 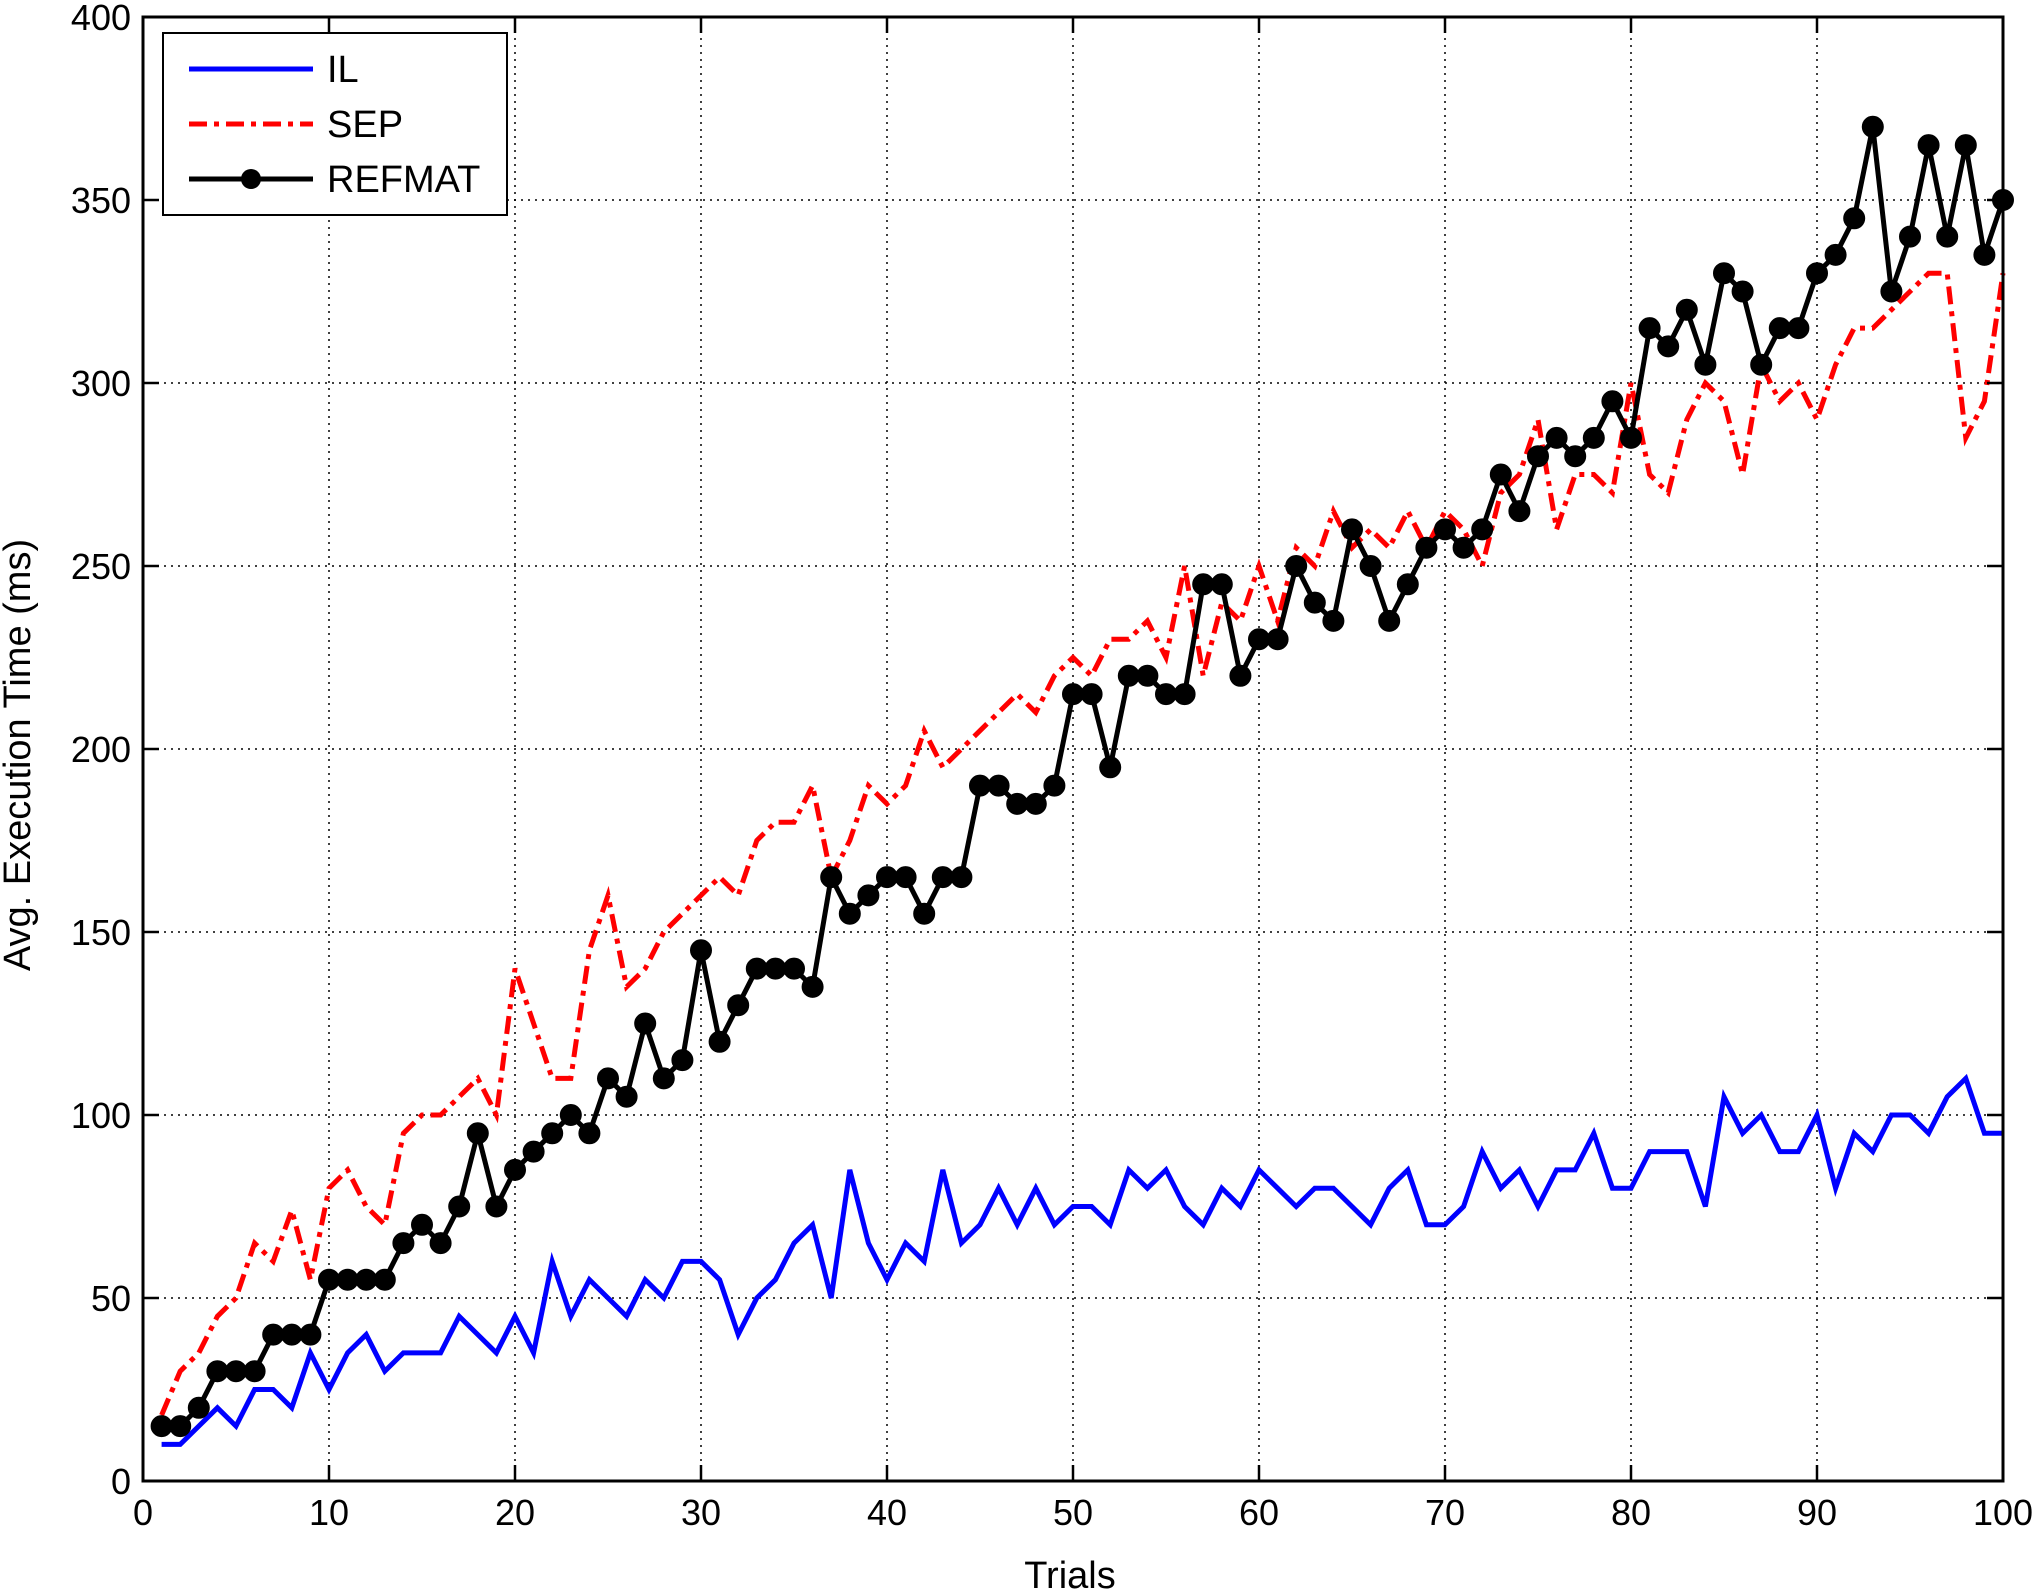 What do you see at coordinates (101, 19) in the screenshot?
I see `y-tick-label: 400` at bounding box center [101, 19].